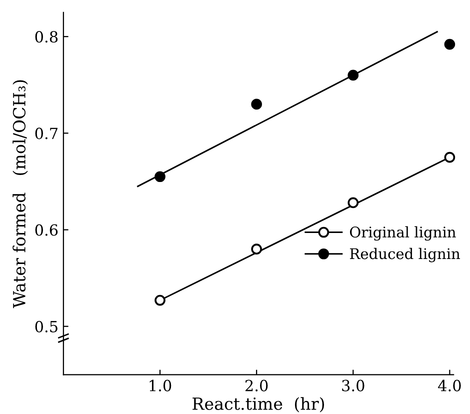  I want to click on x-tick-label: 3.0, so click(353, 386).